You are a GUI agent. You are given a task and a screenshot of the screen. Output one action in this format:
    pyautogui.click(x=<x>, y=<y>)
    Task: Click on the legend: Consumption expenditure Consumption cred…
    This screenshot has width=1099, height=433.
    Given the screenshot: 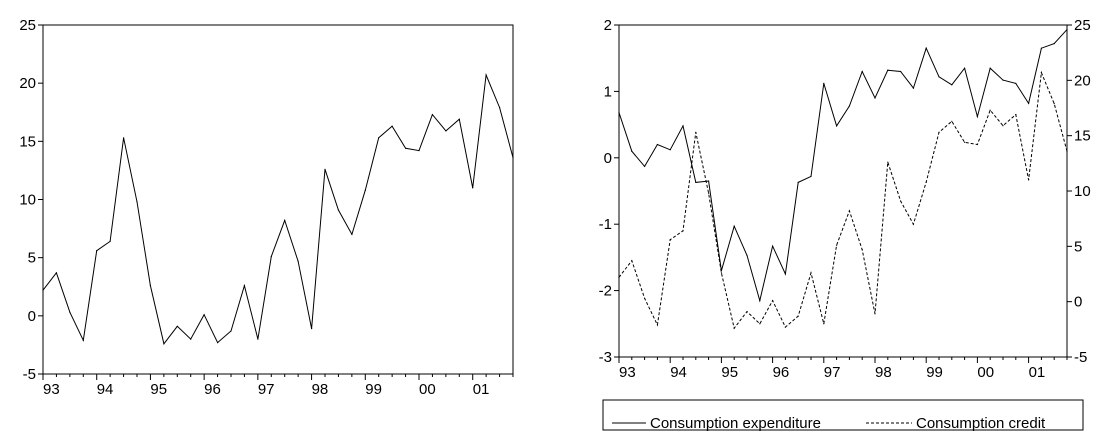 What is the action you would take?
    pyautogui.click(x=843, y=415)
    